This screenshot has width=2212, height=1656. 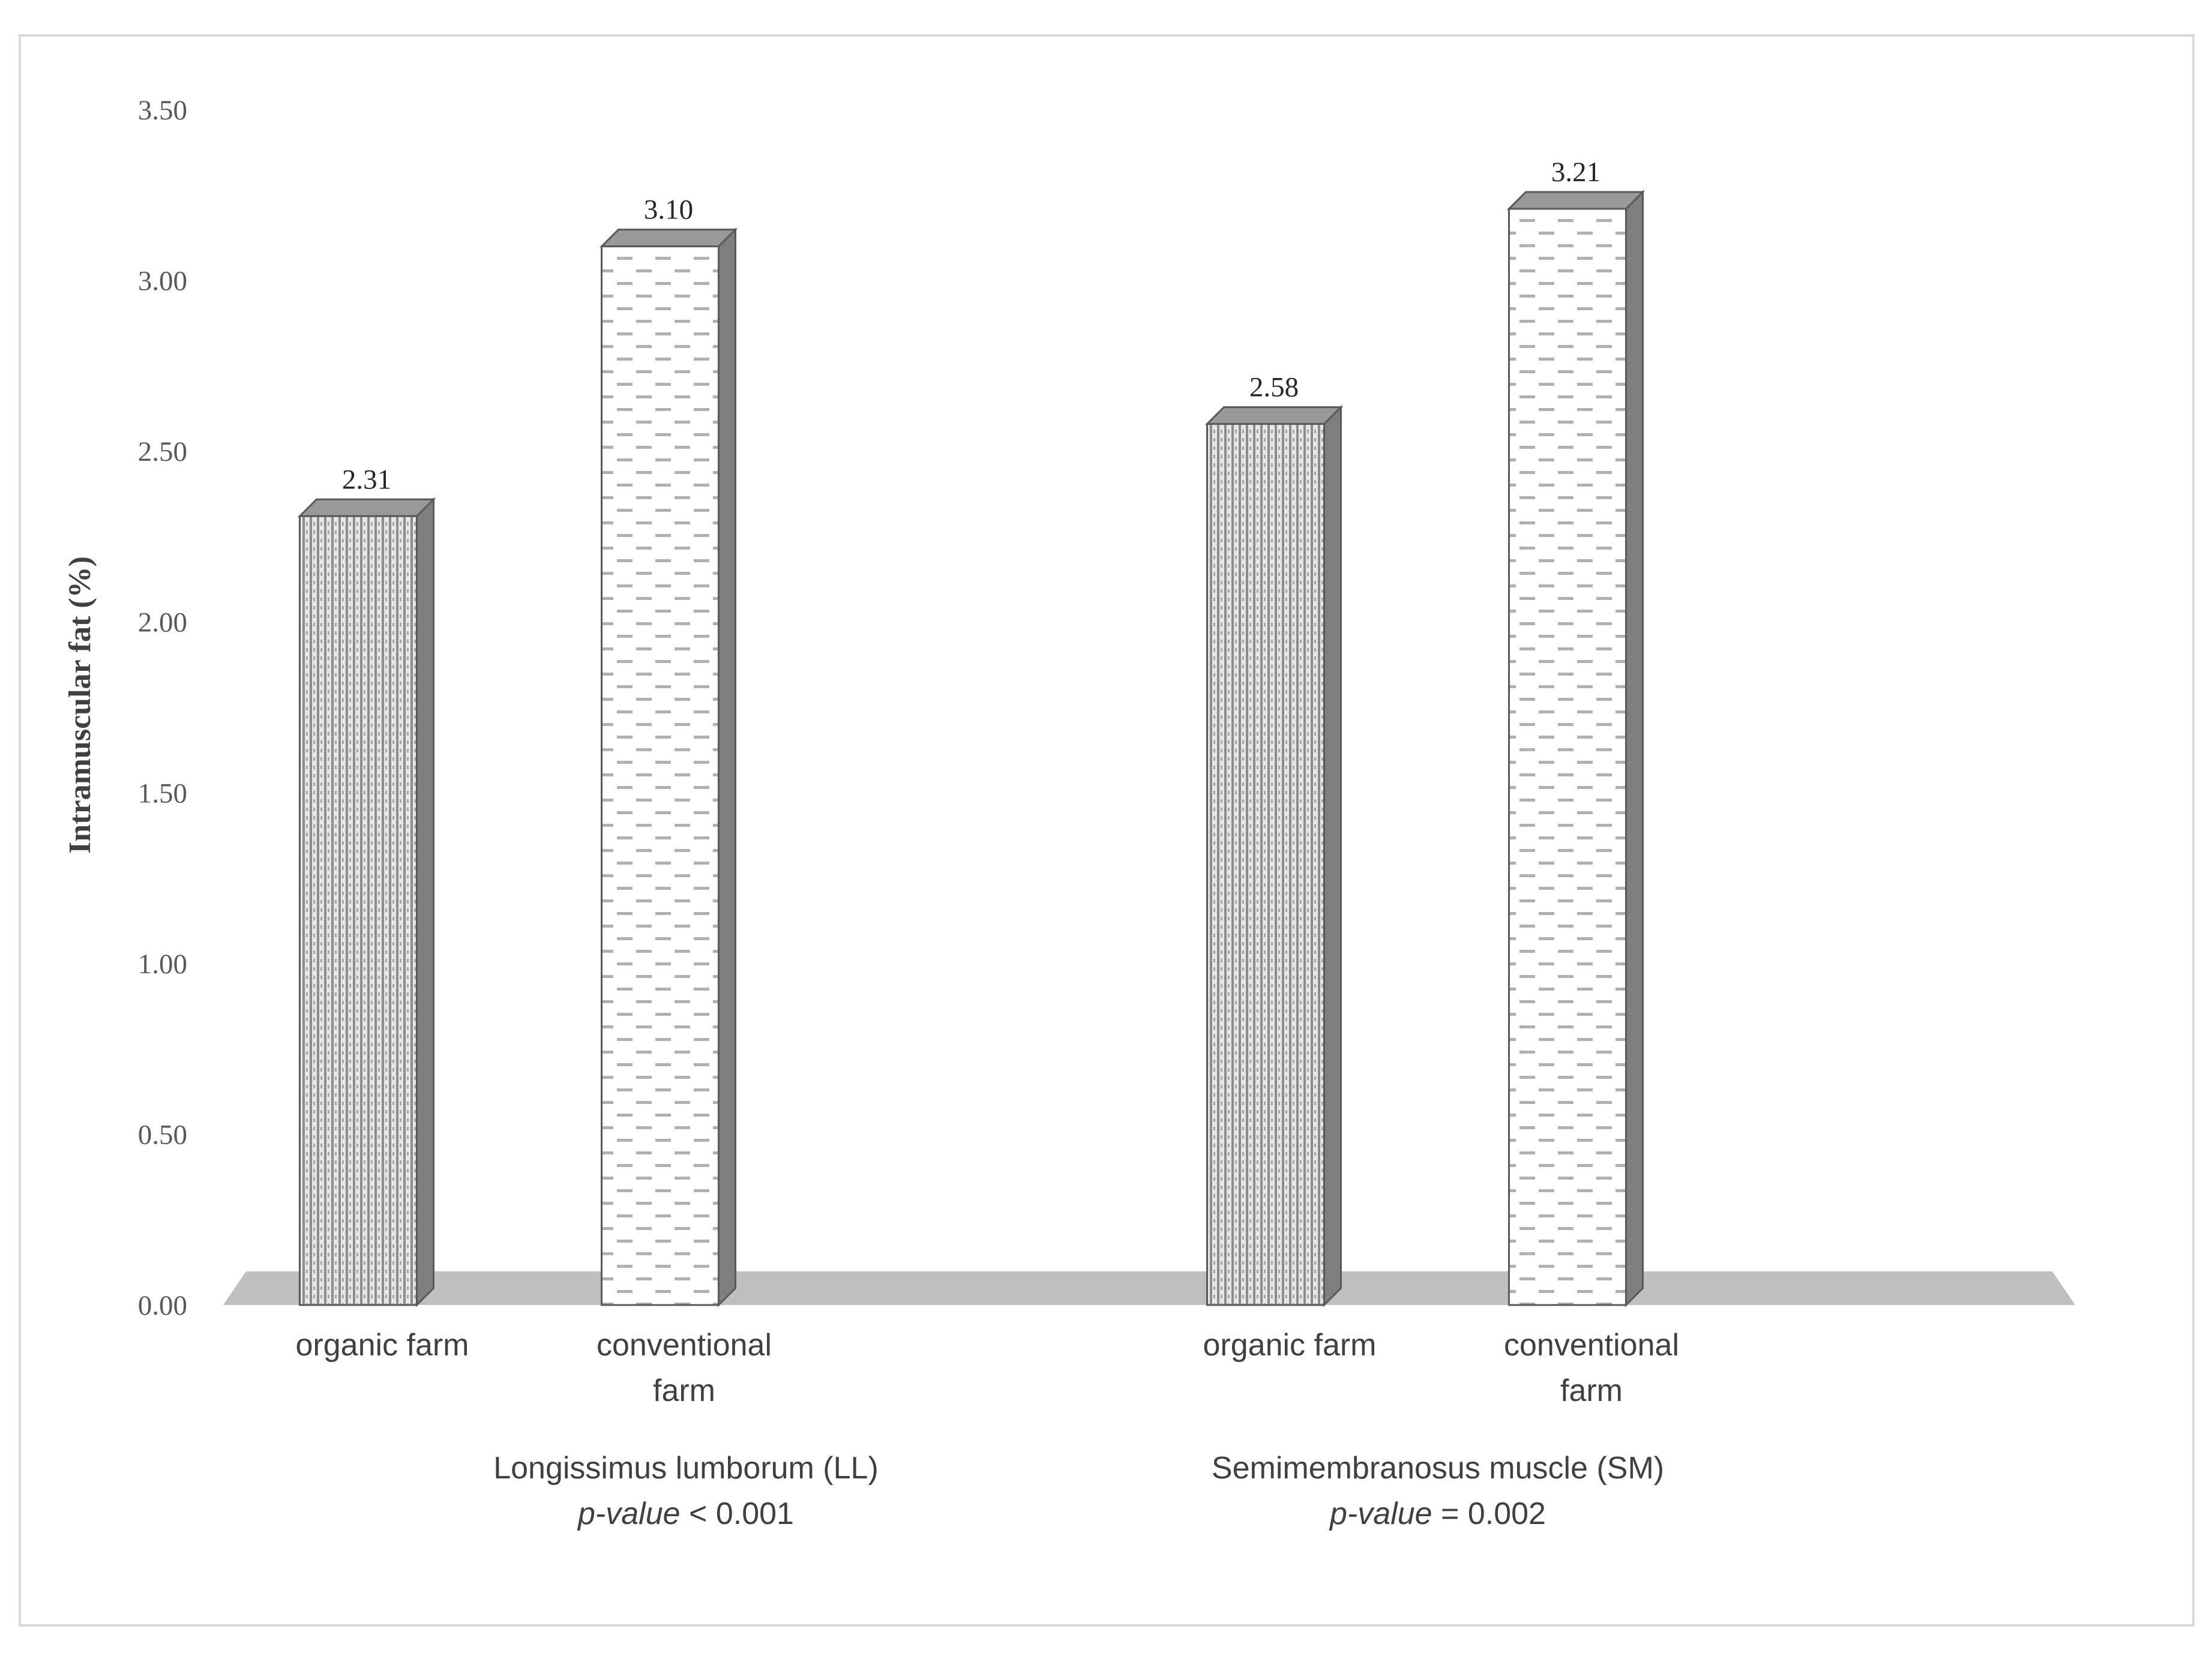 I want to click on y-axis: 0.00 0.50 1.00 1.50 2.00 2.50 3.00 3.50, so click(x=162, y=708).